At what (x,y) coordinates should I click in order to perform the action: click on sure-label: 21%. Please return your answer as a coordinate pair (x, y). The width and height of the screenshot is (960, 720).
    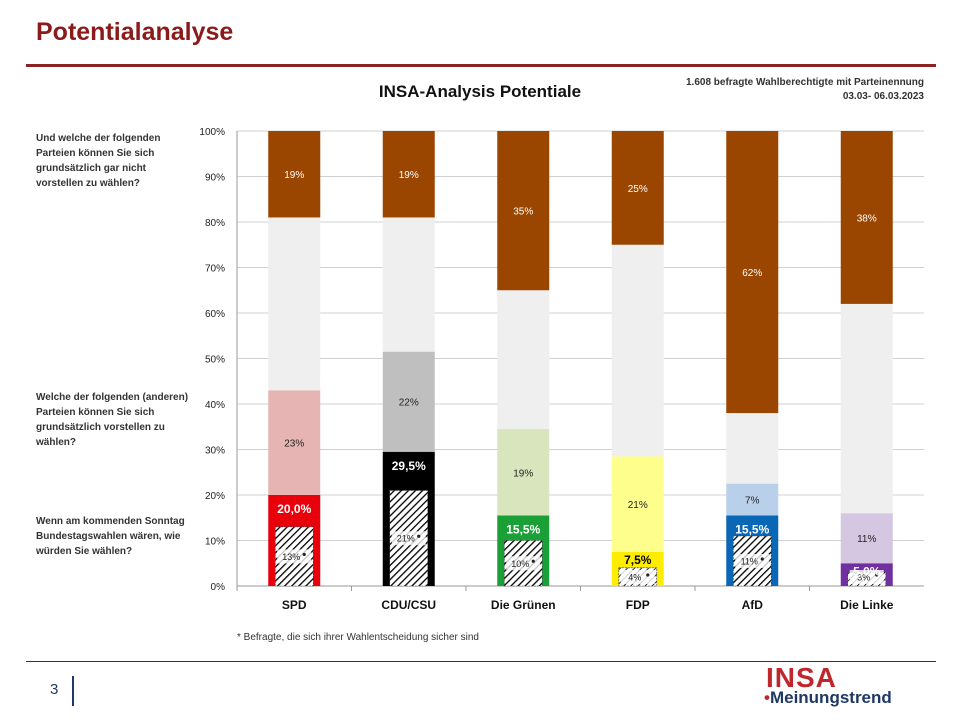
    Looking at the image, I should click on (406, 539).